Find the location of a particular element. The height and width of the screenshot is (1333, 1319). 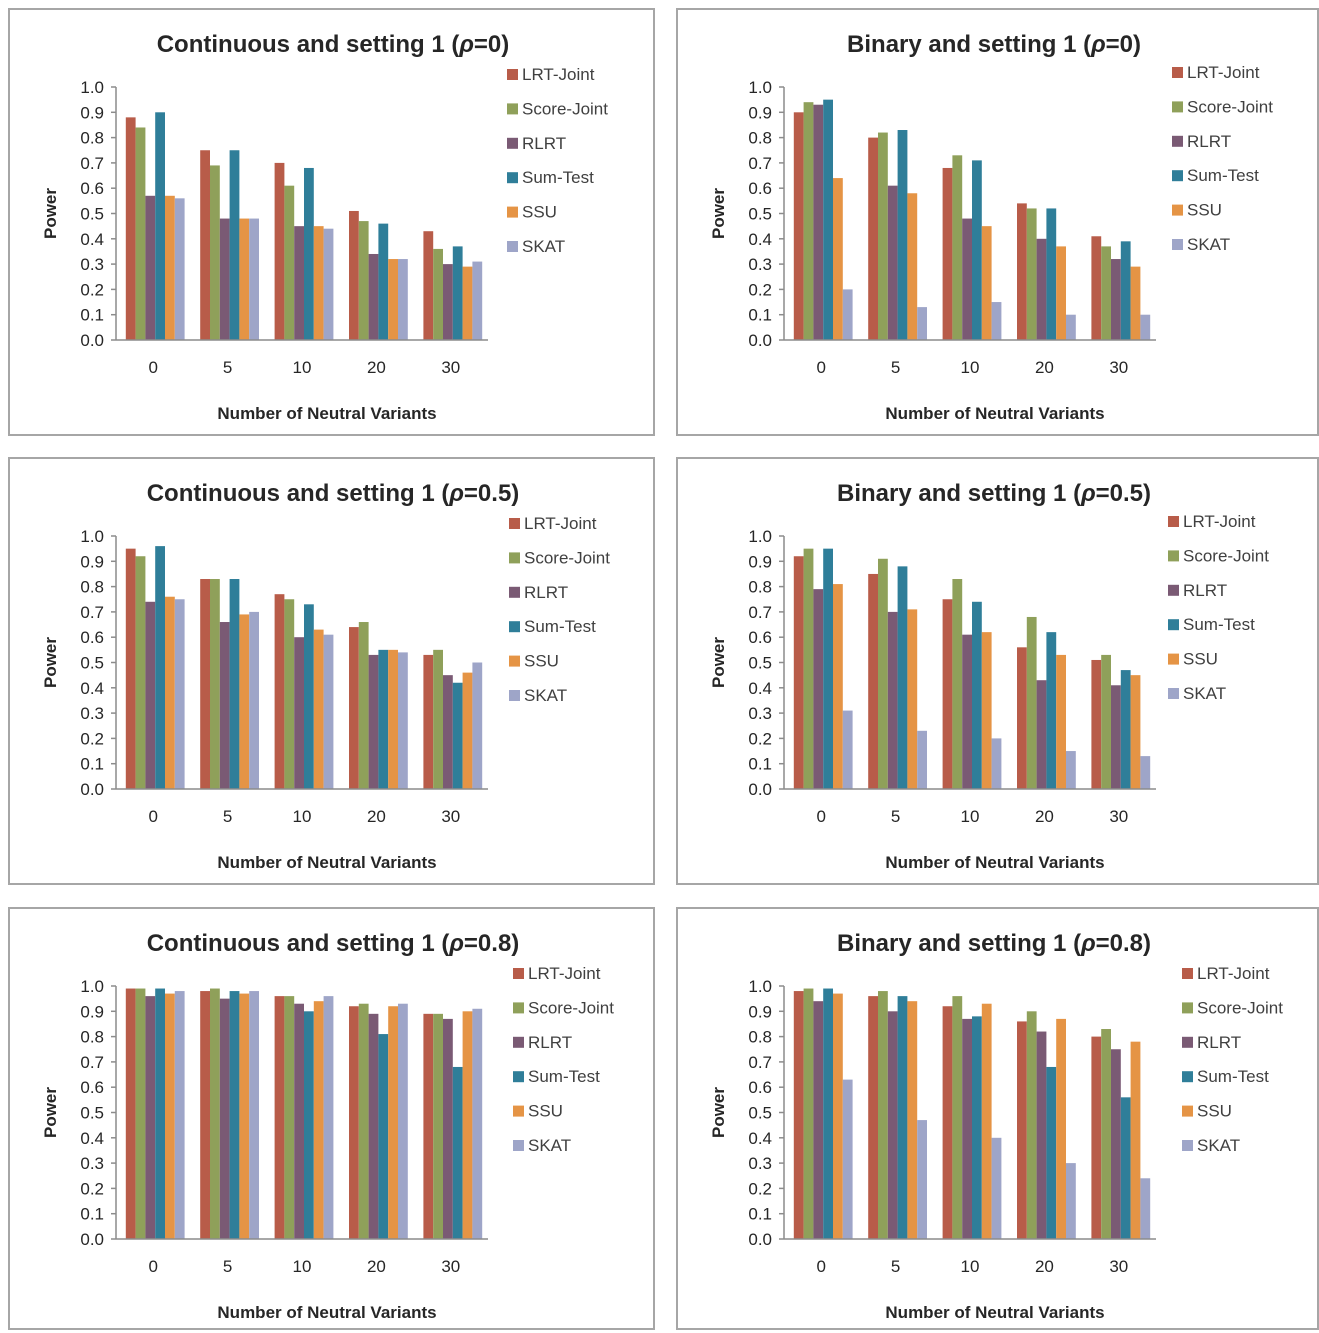

x-tick-label: 10 is located at coordinates (970, 367).